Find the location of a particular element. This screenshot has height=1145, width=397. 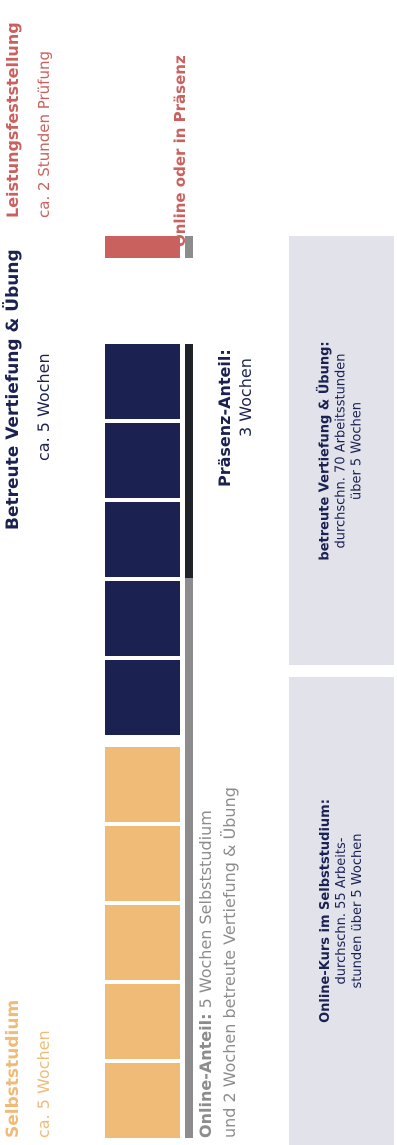

exam-block is located at coordinates (142, 247).